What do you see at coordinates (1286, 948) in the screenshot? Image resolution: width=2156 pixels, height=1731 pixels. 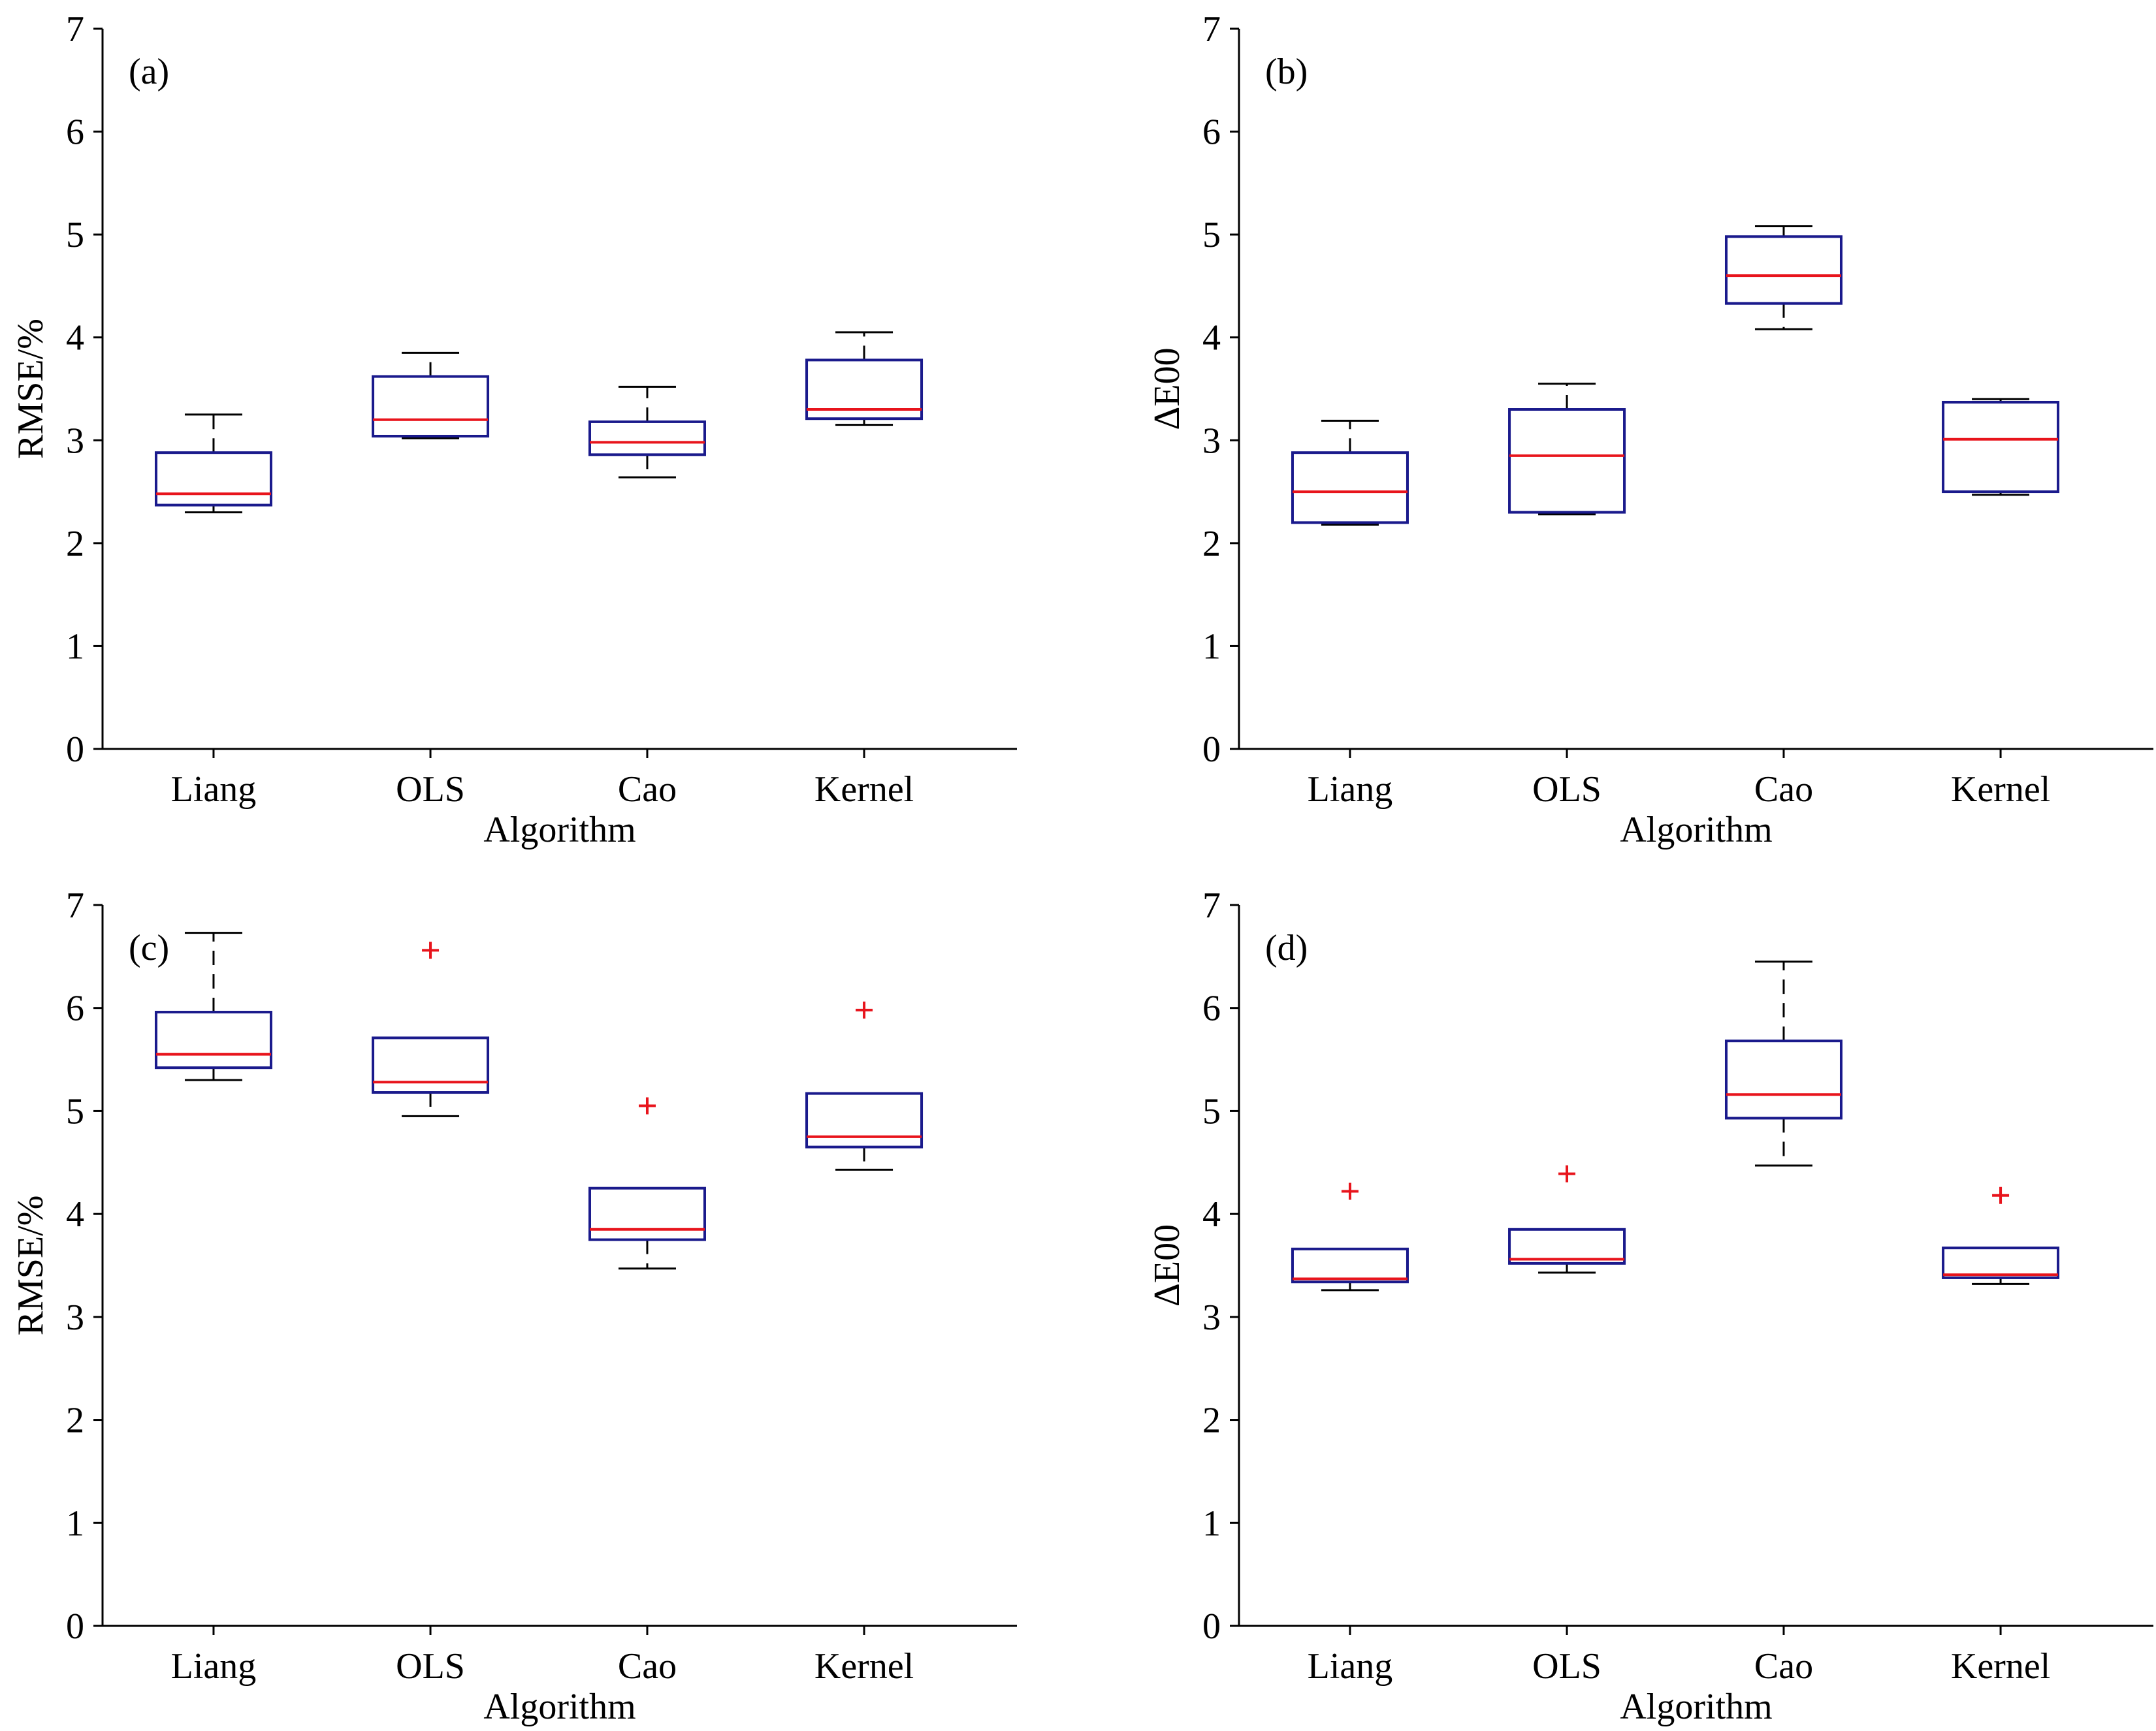 I see `panel-label: (d)` at bounding box center [1286, 948].